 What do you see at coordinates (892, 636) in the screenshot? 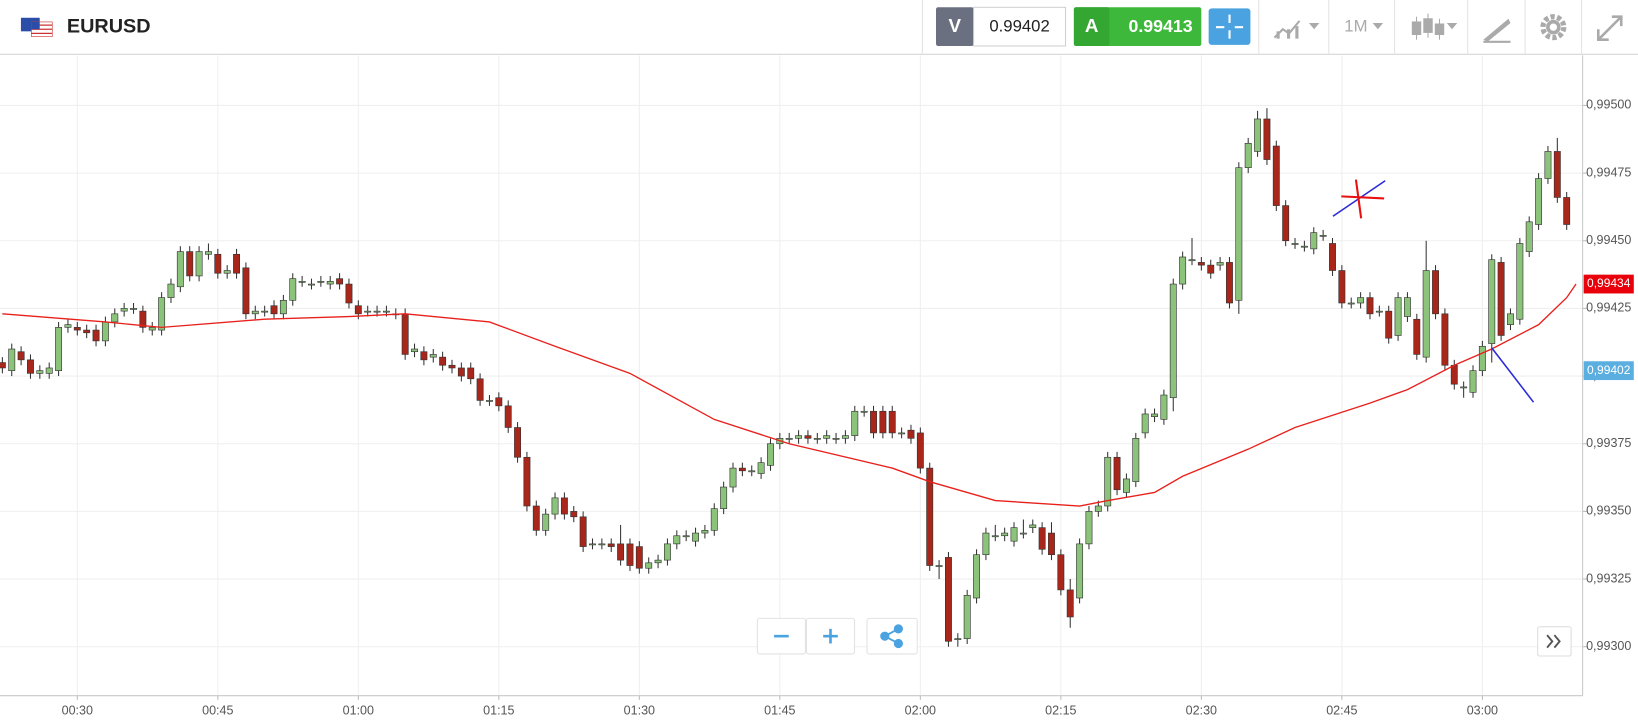
I see `share-button` at bounding box center [892, 636].